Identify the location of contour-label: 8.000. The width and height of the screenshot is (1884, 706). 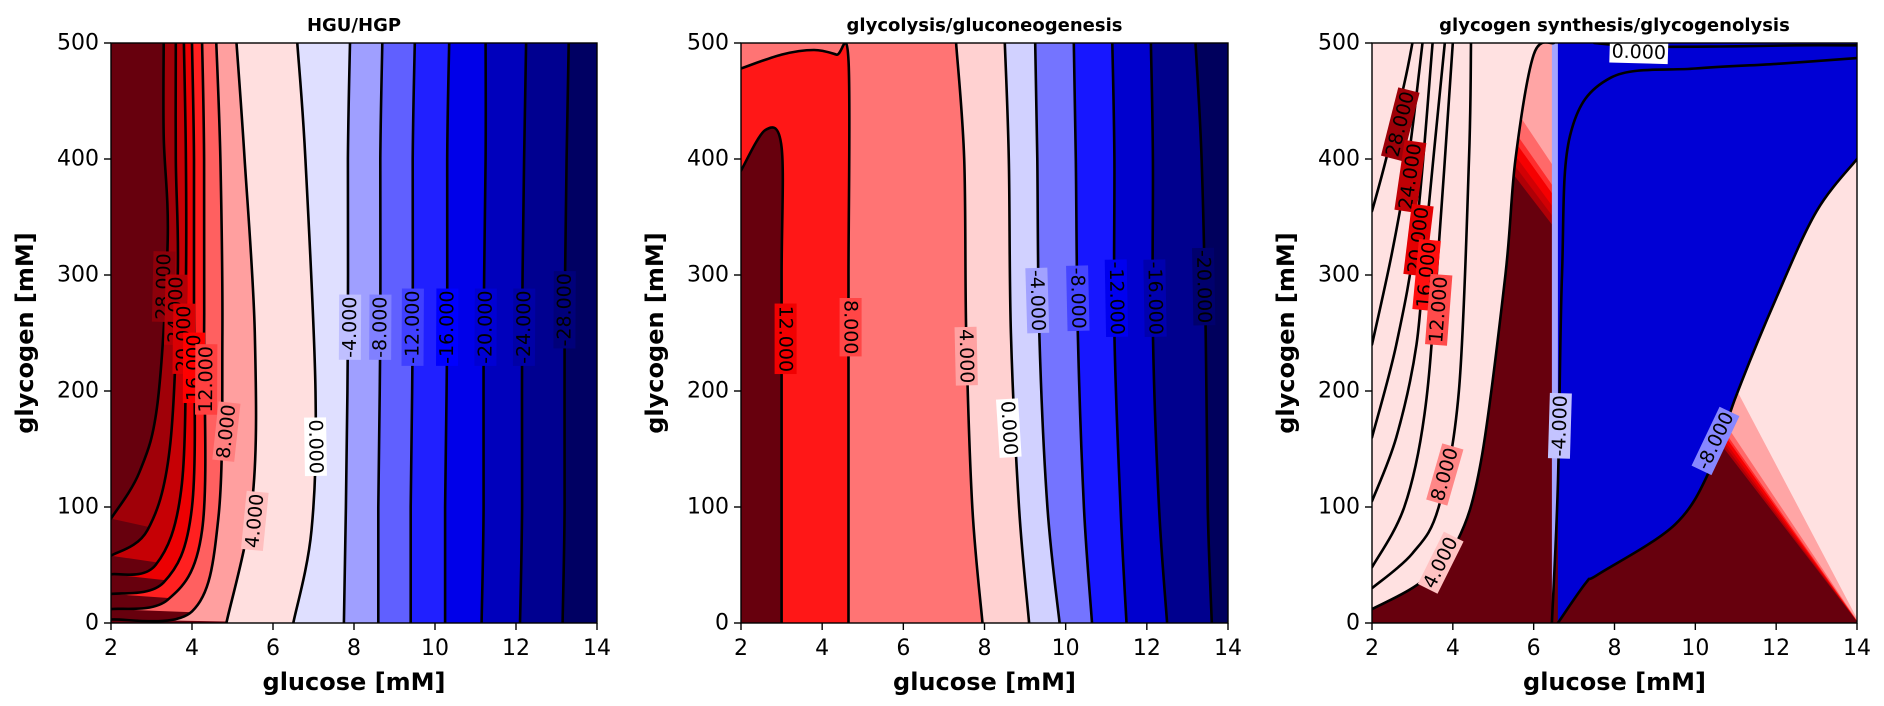
(851, 327).